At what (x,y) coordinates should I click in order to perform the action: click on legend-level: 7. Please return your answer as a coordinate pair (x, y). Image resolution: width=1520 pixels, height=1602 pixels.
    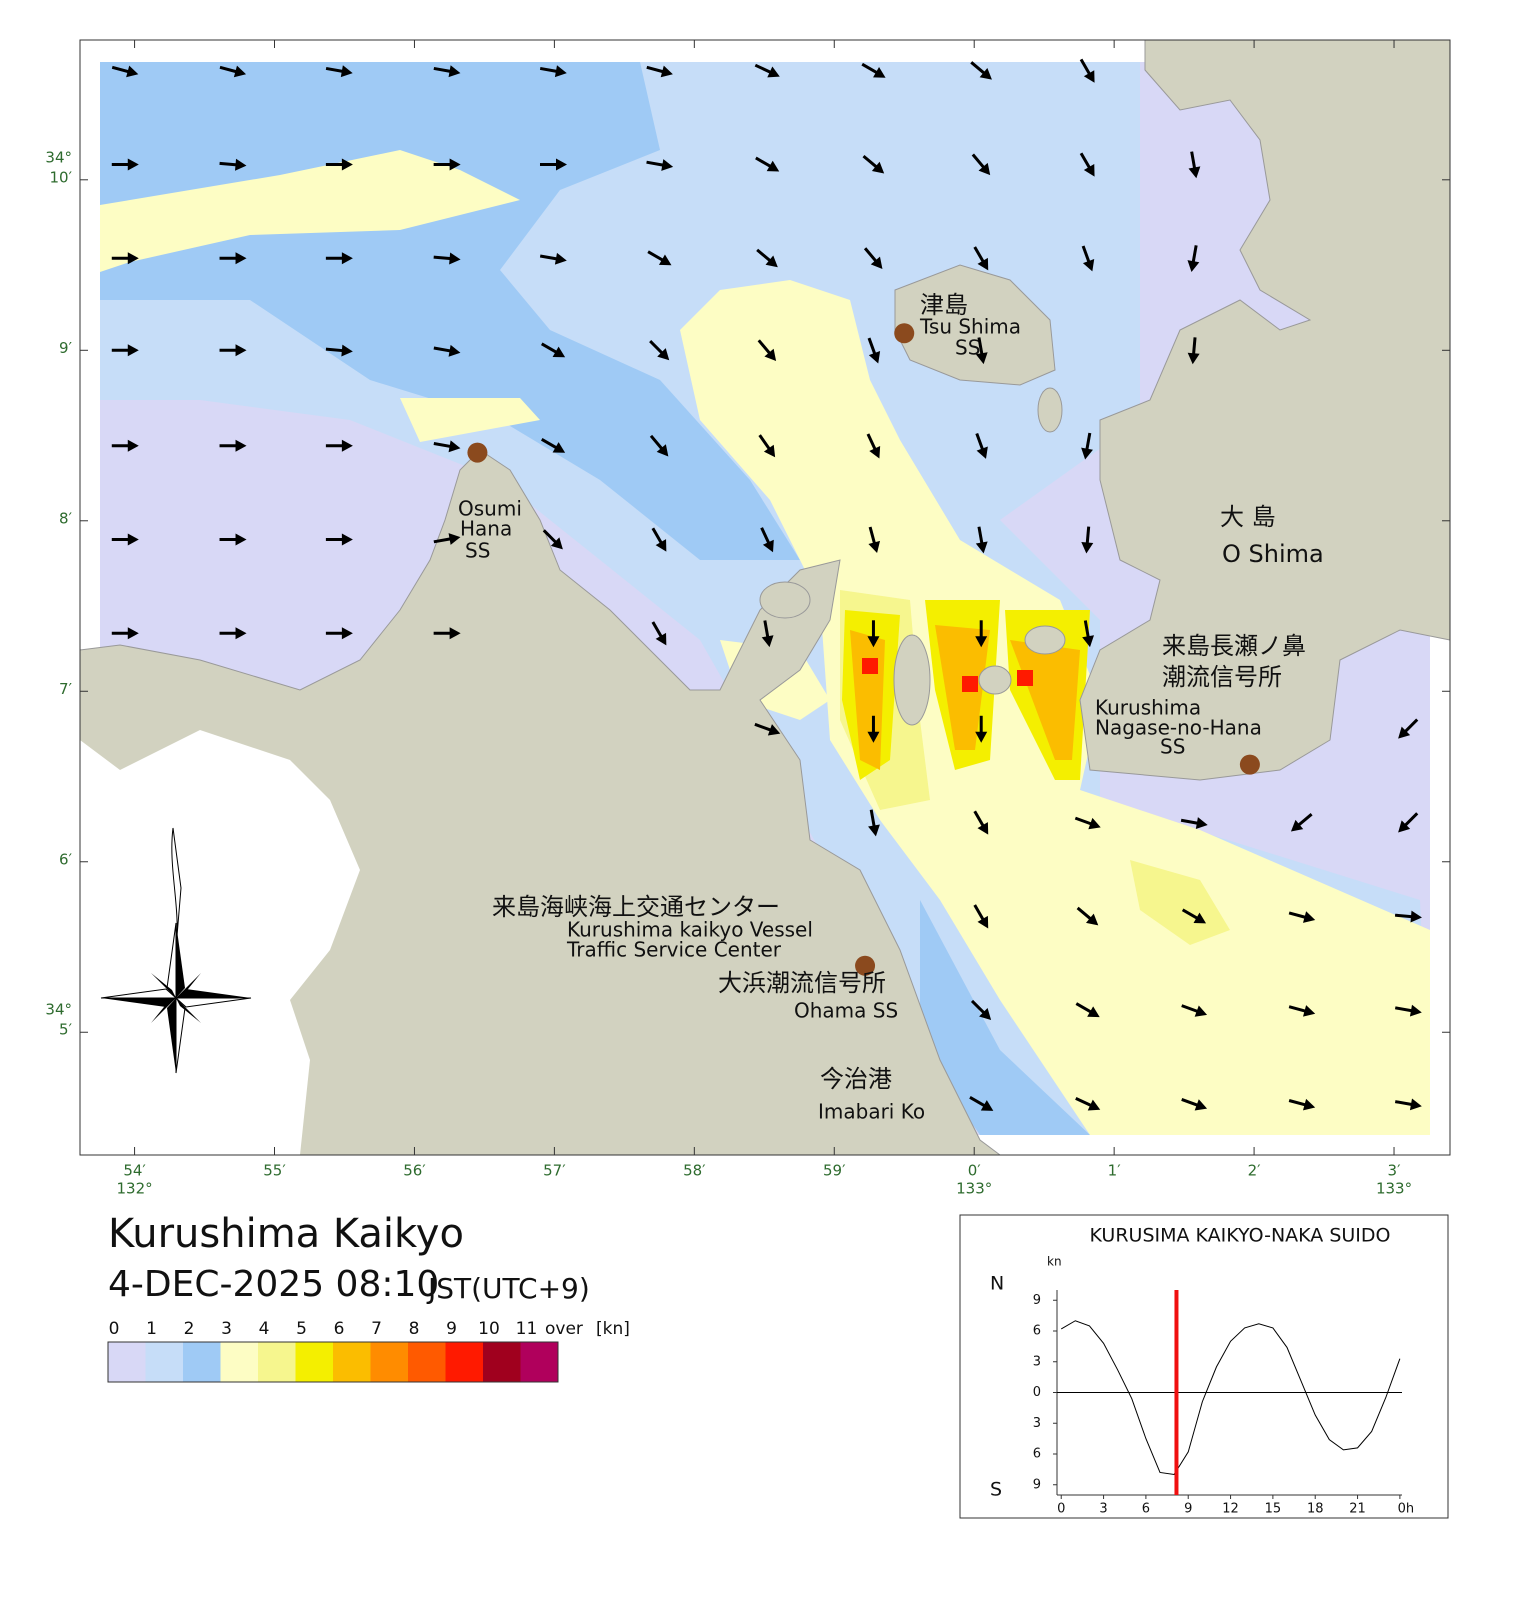
    Looking at the image, I should click on (376, 1329).